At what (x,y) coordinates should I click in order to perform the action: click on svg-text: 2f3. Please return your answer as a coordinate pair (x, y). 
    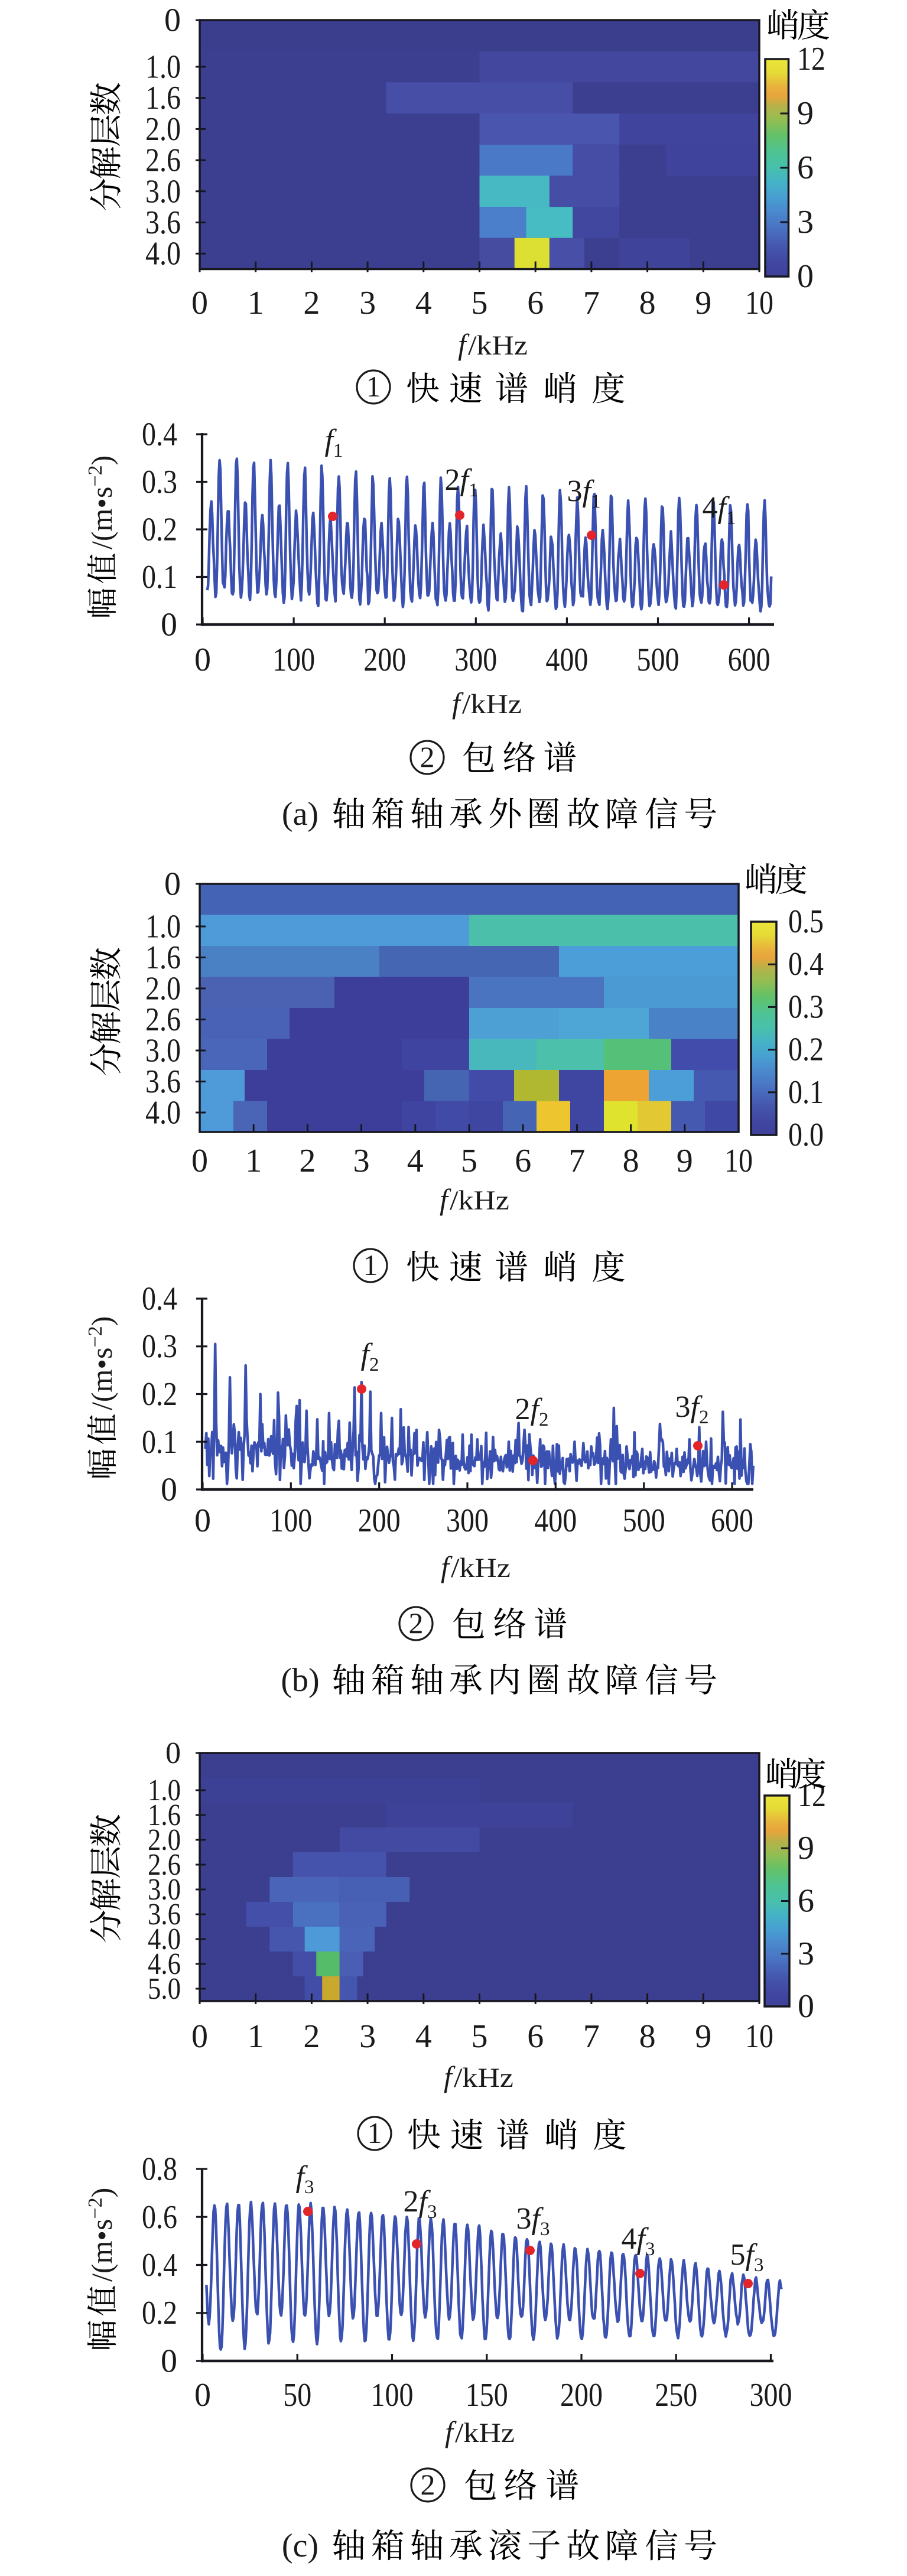
    Looking at the image, I should click on (420, 2204).